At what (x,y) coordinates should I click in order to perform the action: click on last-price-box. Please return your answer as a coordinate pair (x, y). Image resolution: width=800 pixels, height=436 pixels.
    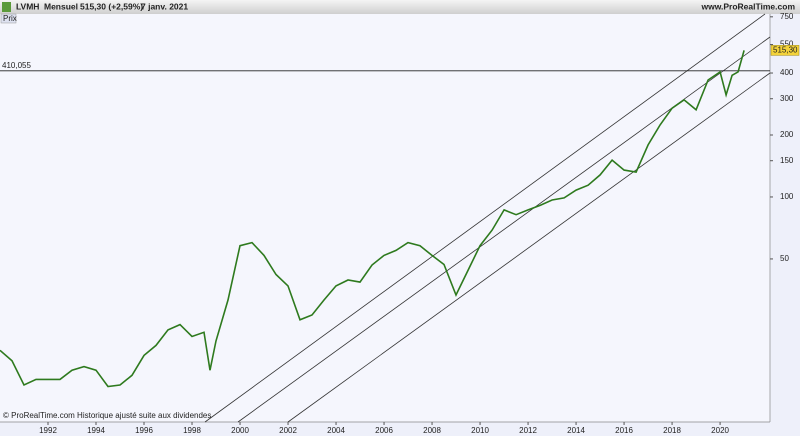
    Looking at the image, I should click on (785, 50).